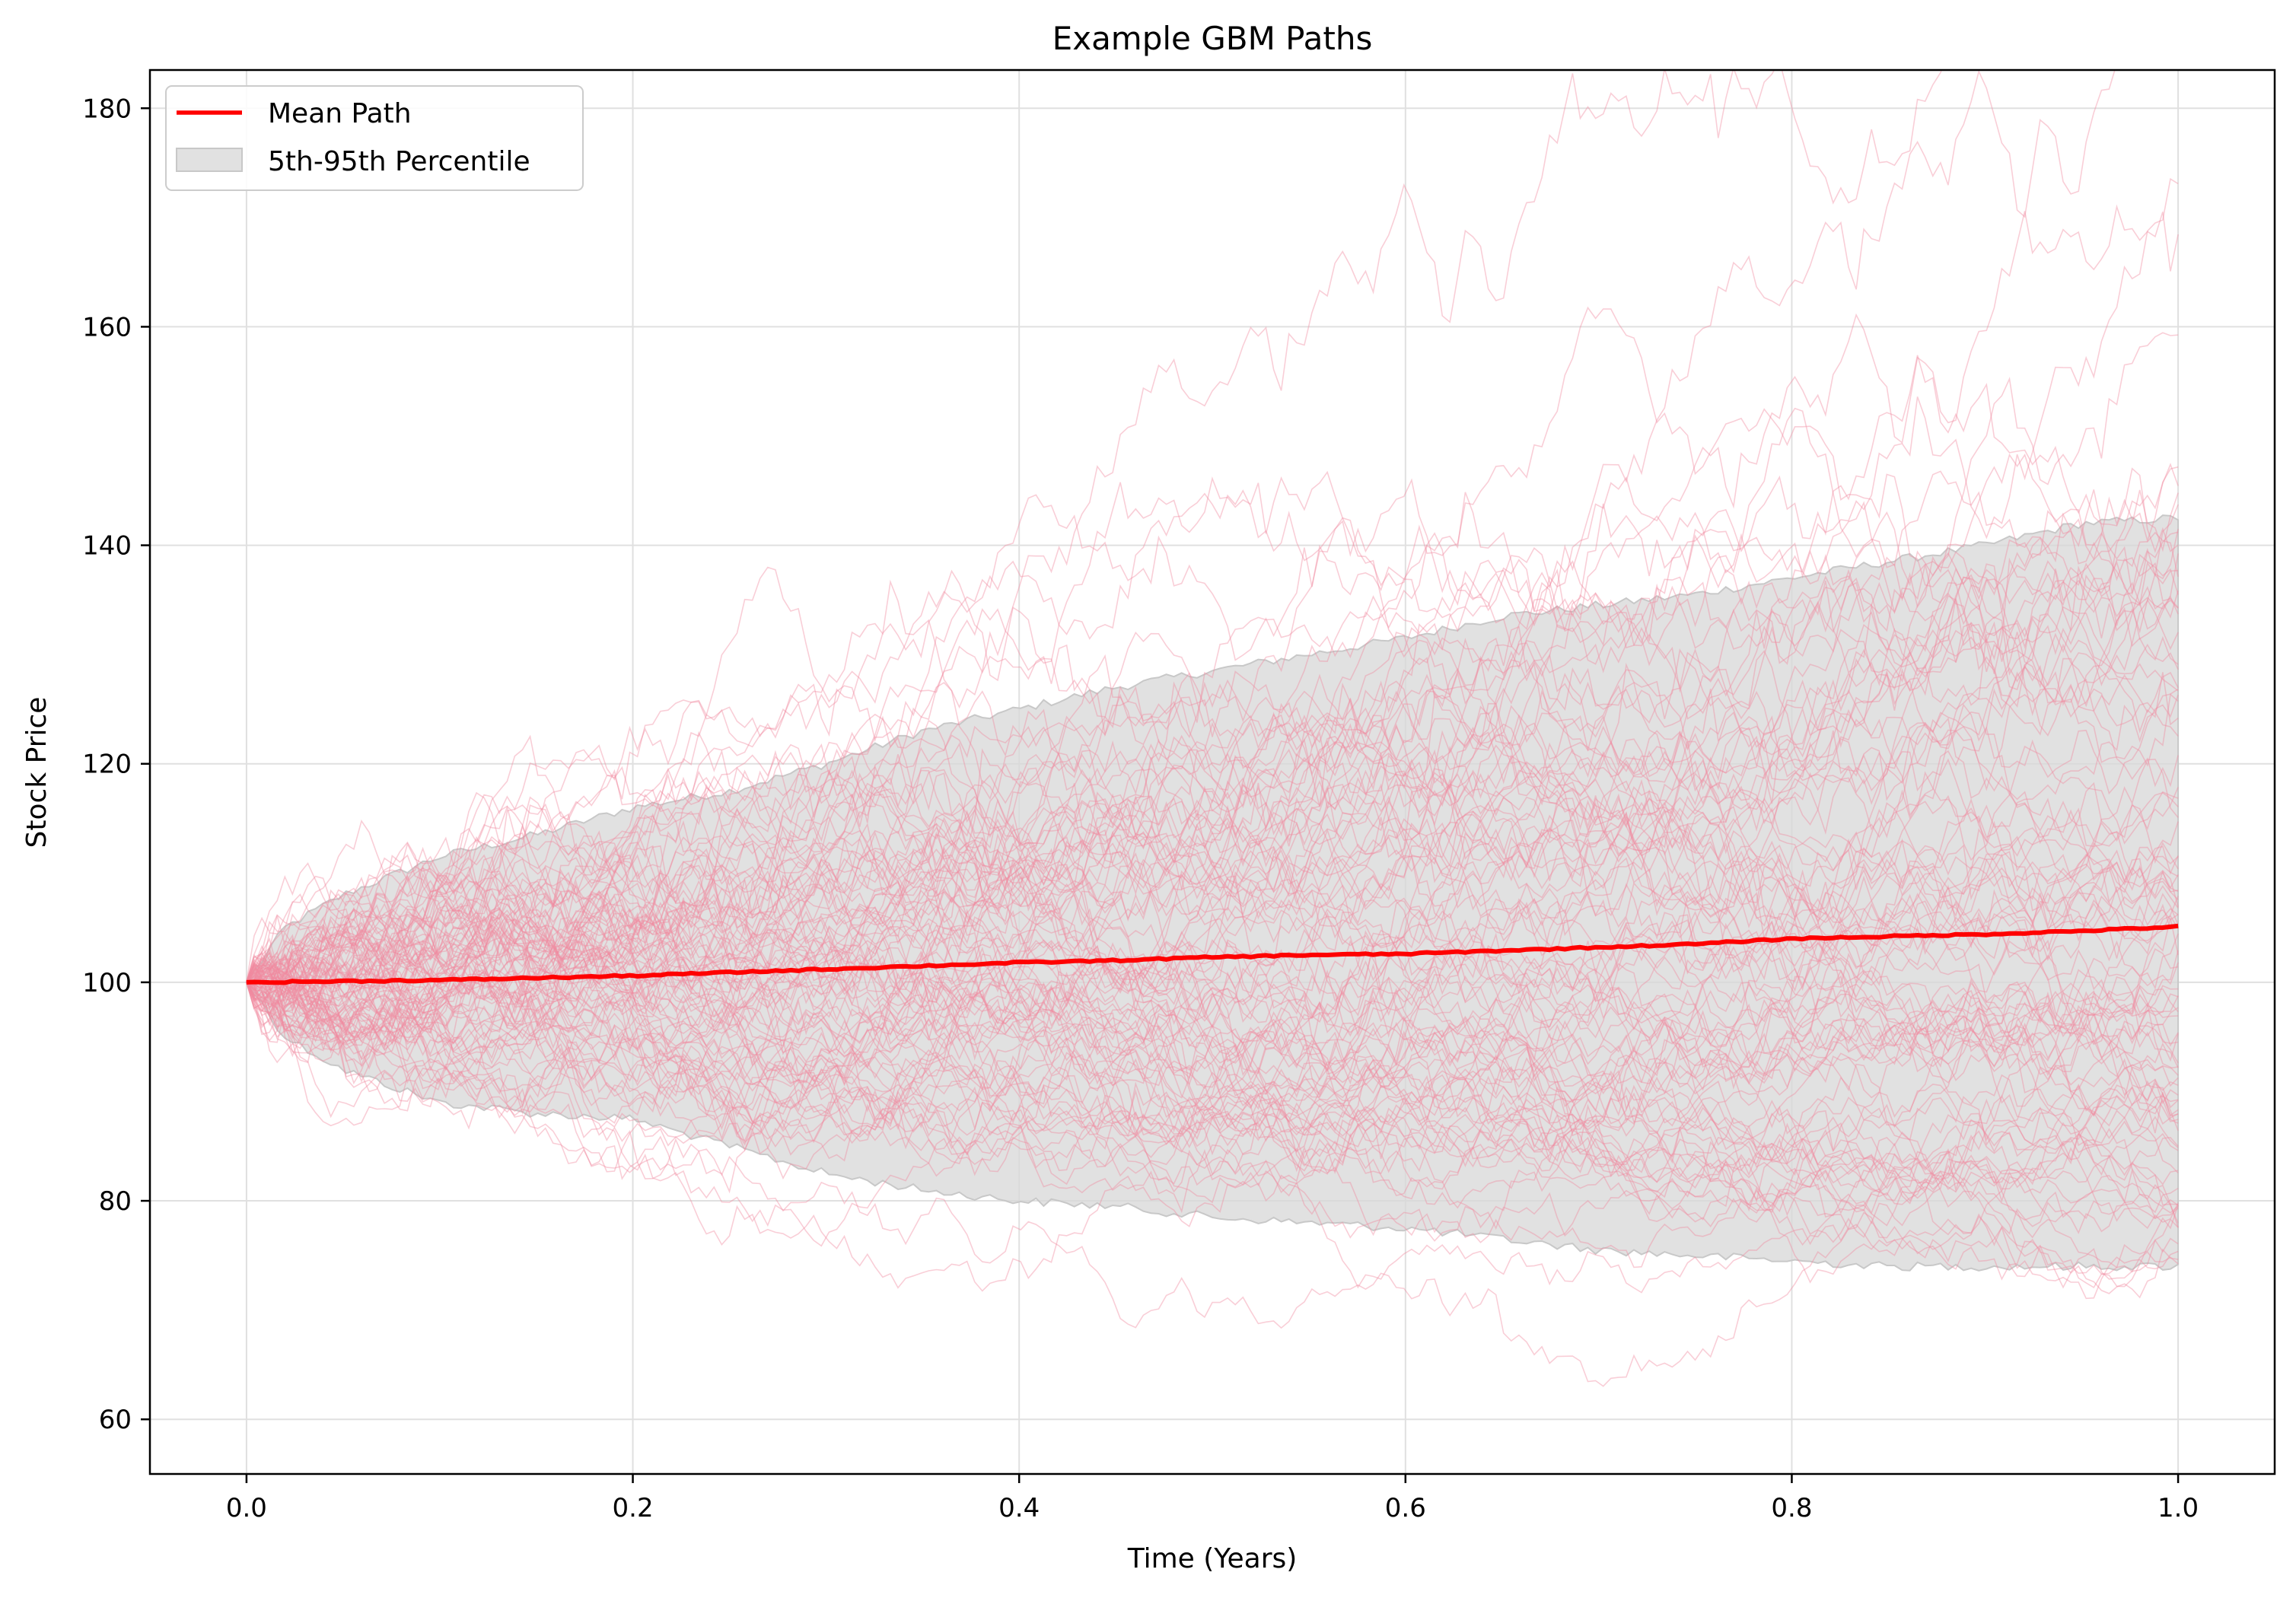  What do you see at coordinates (246, 1508) in the screenshot?
I see `x-tick-label: 0.0` at bounding box center [246, 1508].